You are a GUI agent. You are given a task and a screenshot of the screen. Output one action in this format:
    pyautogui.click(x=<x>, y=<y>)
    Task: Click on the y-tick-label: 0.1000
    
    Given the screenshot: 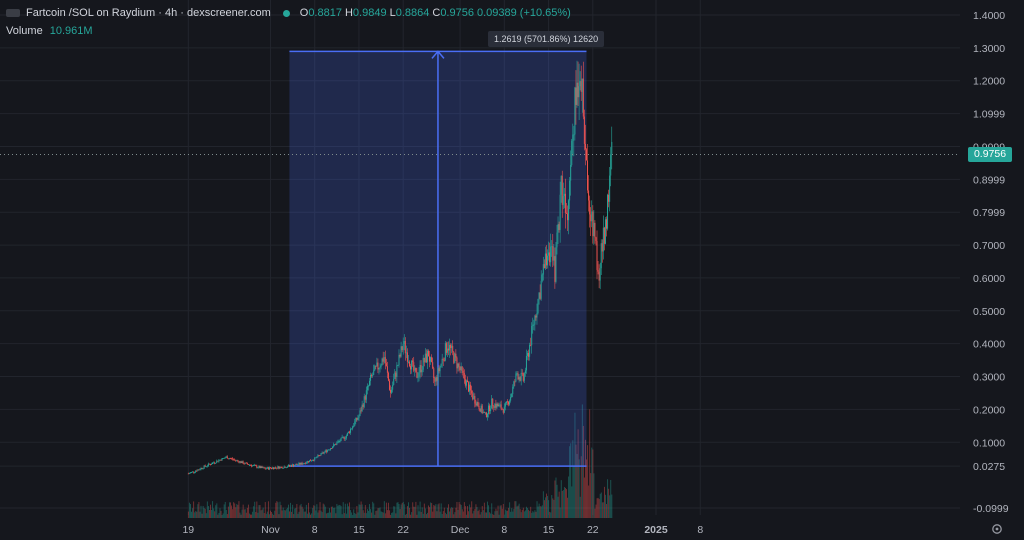 What is the action you would take?
    pyautogui.click(x=989, y=443)
    